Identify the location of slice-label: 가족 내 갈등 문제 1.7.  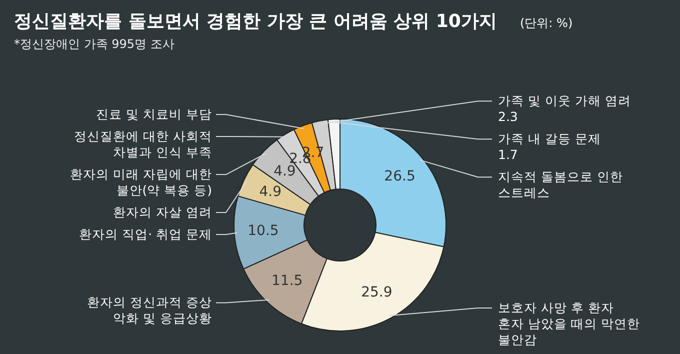
(549, 146).